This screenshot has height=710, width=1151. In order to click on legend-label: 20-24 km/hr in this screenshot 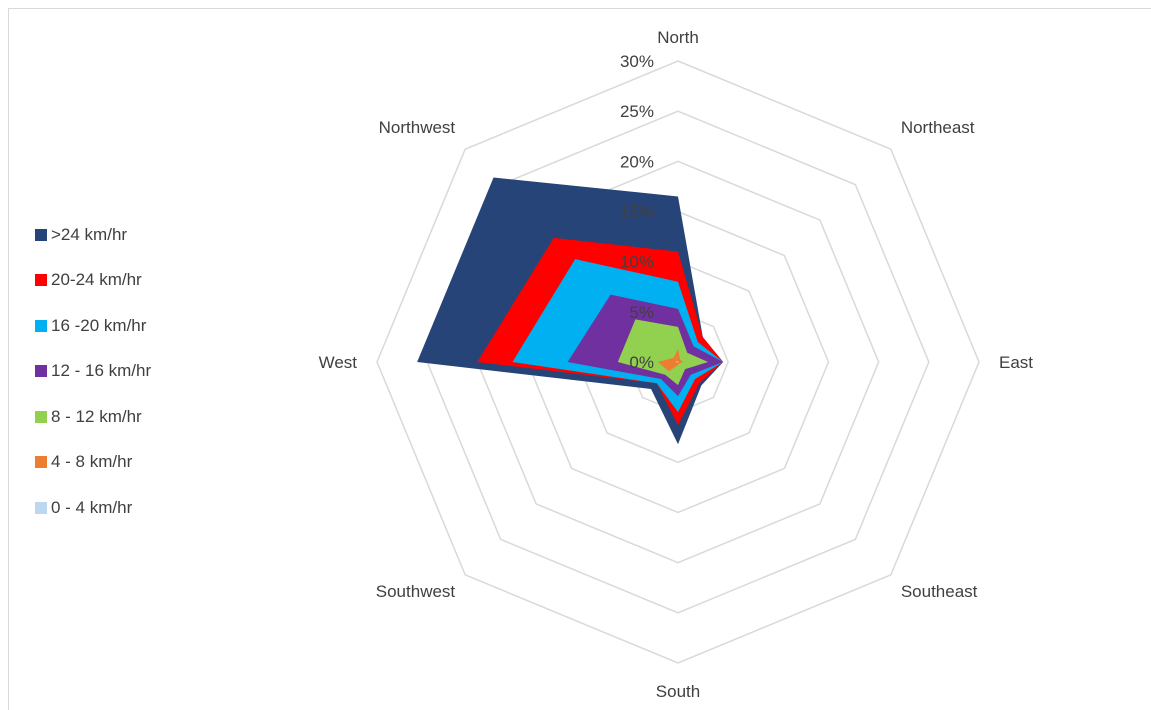, I will do `click(96, 280)`.